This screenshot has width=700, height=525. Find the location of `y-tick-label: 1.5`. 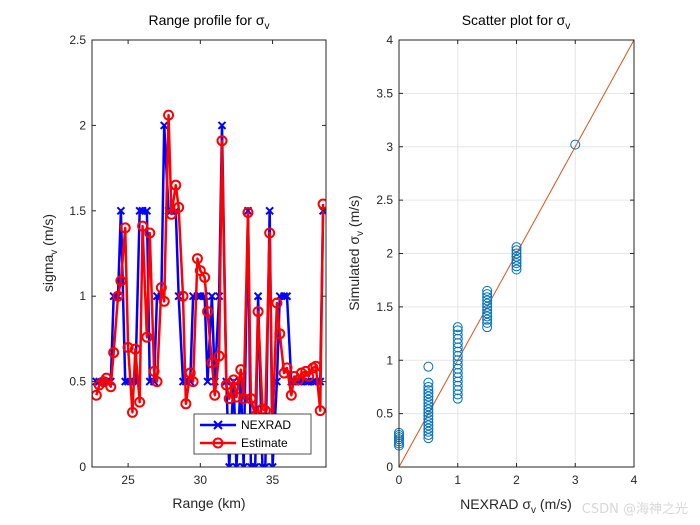

y-tick-label: 1.5 is located at coordinates (384, 307).